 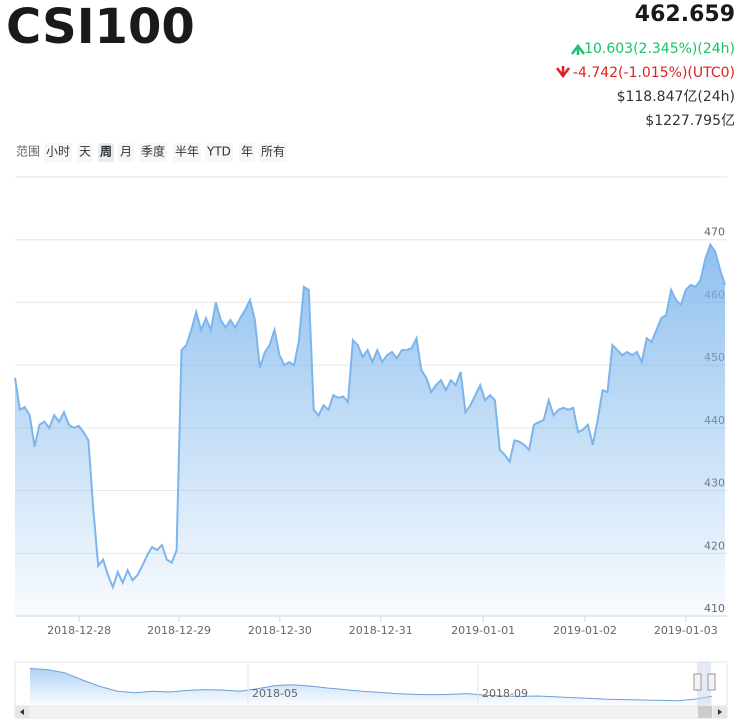 I want to click on range-button-label: 季度, so click(x=153, y=151).